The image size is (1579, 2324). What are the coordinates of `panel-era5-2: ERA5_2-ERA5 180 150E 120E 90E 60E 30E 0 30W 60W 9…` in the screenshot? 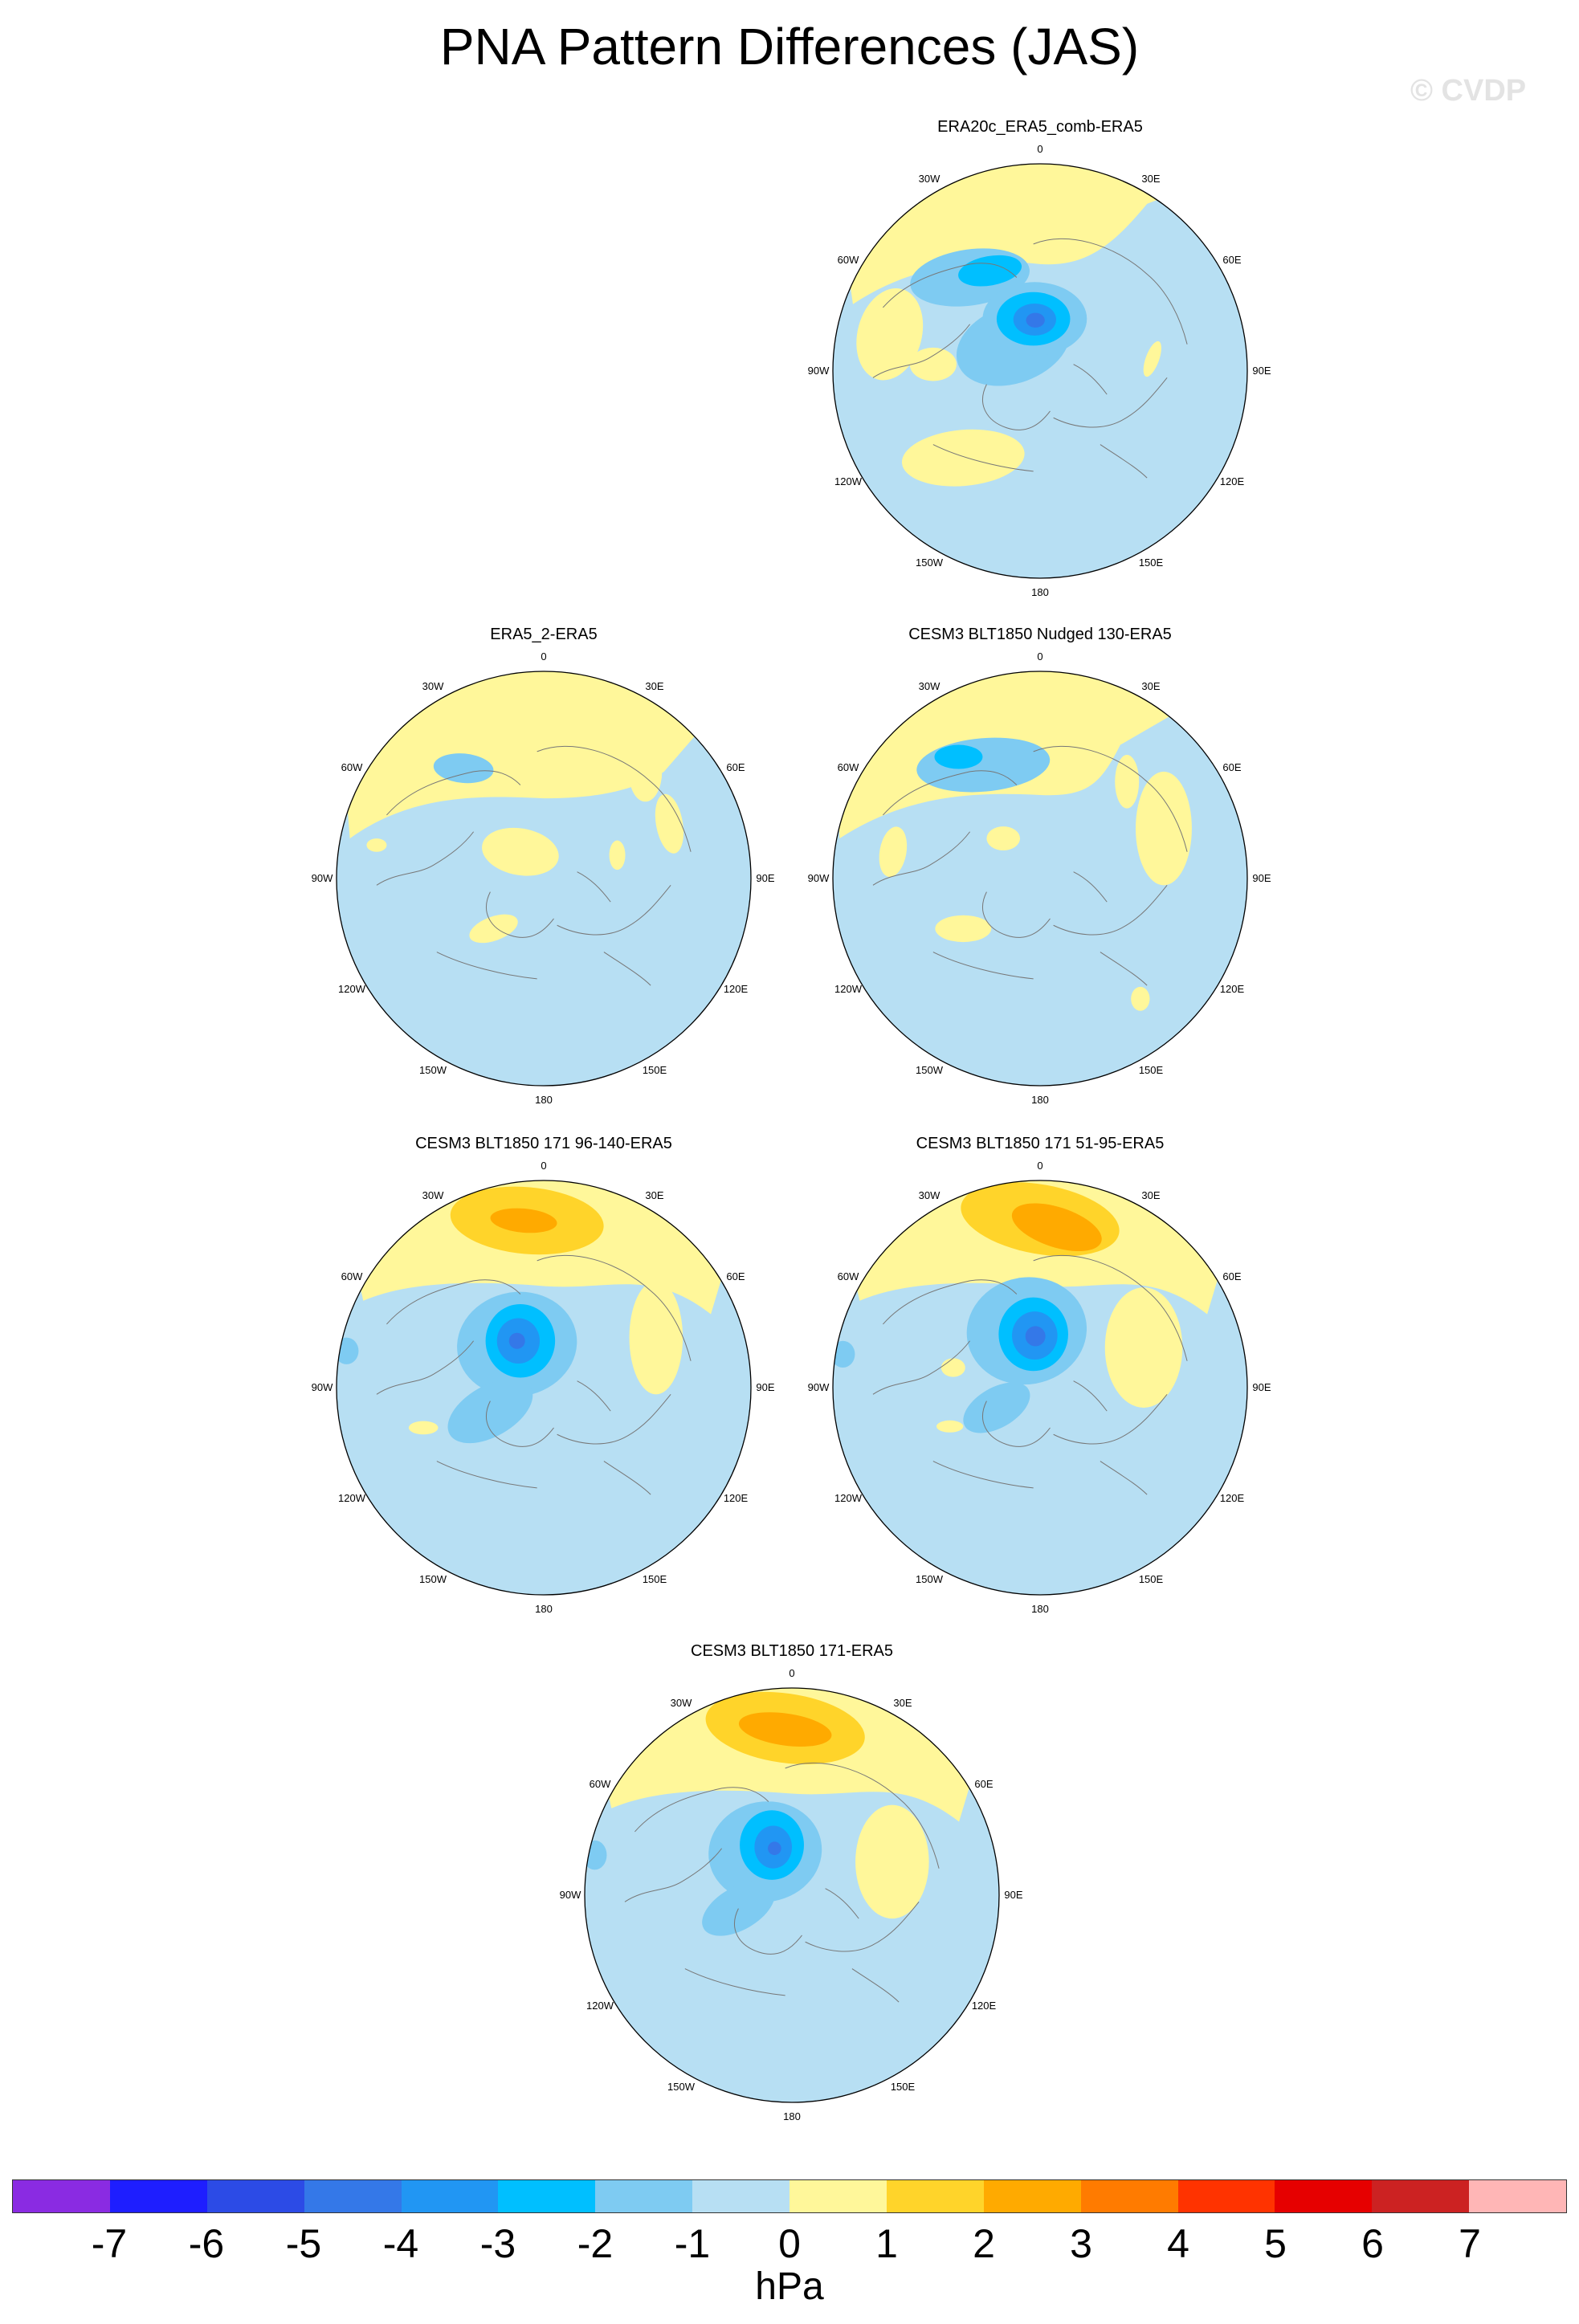 It's located at (544, 870).